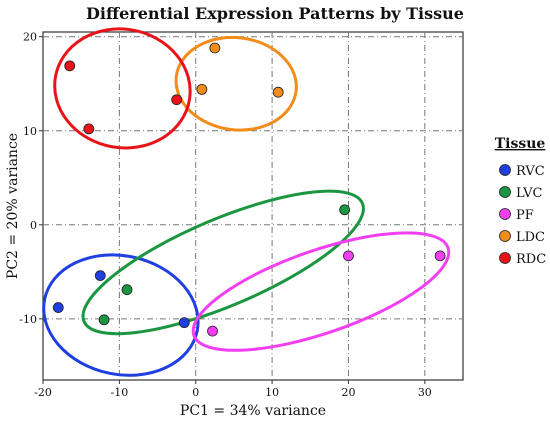  I want to click on ldc-group-ellipse, so click(236, 83).